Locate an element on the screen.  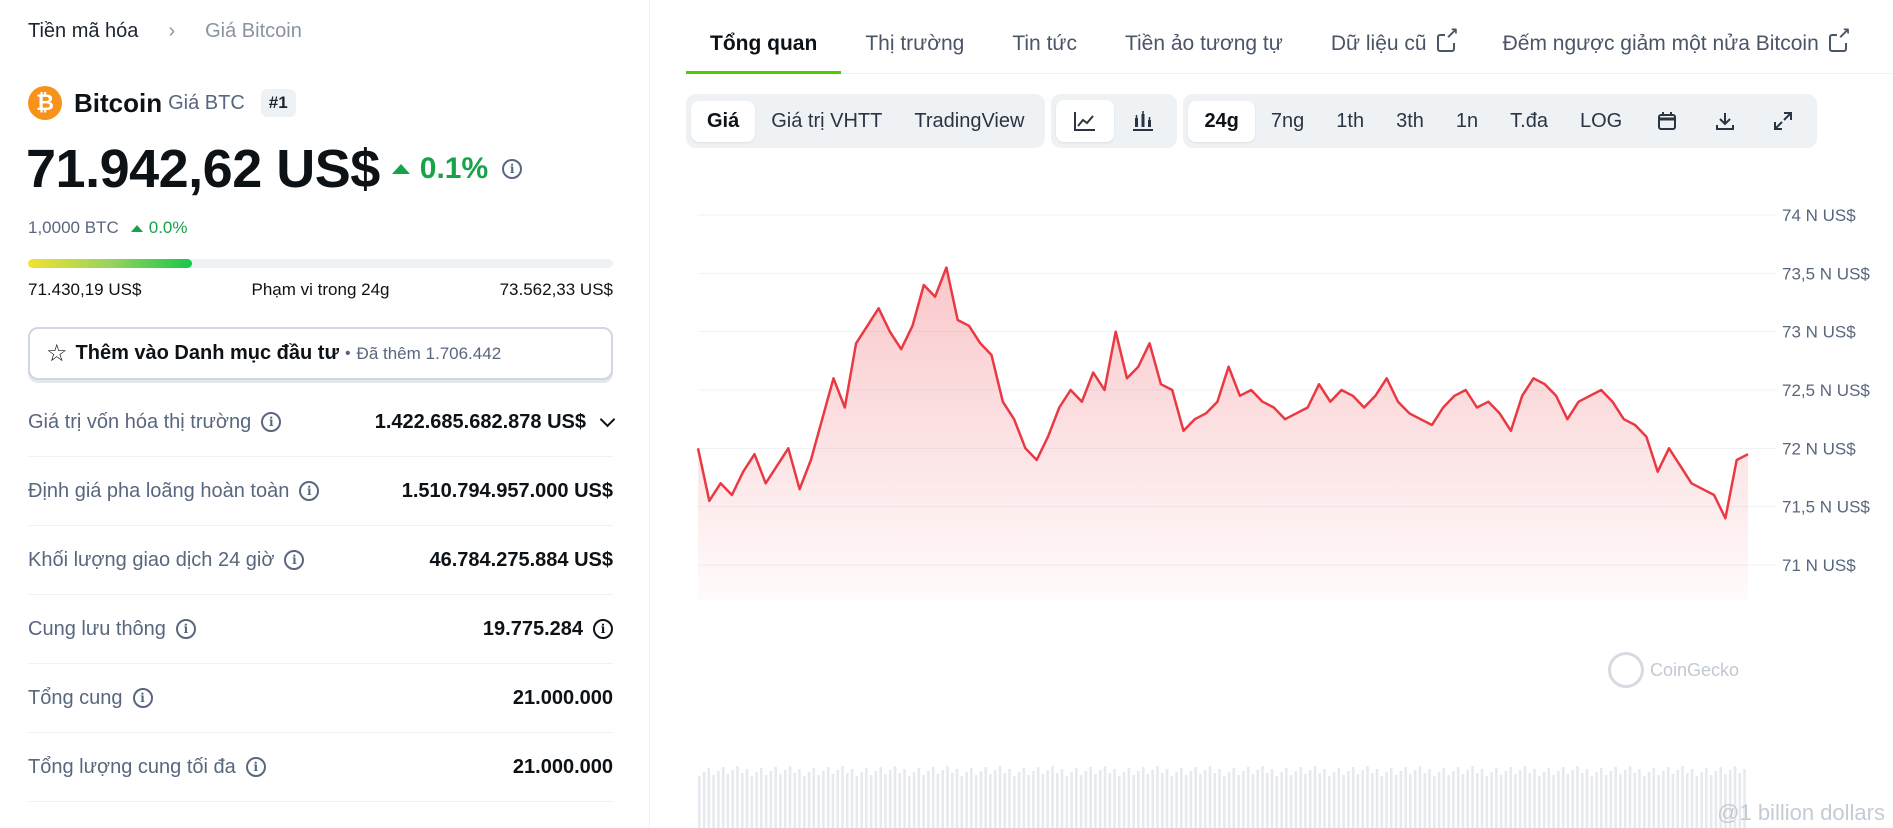
range-24h-bar is located at coordinates (320, 263).